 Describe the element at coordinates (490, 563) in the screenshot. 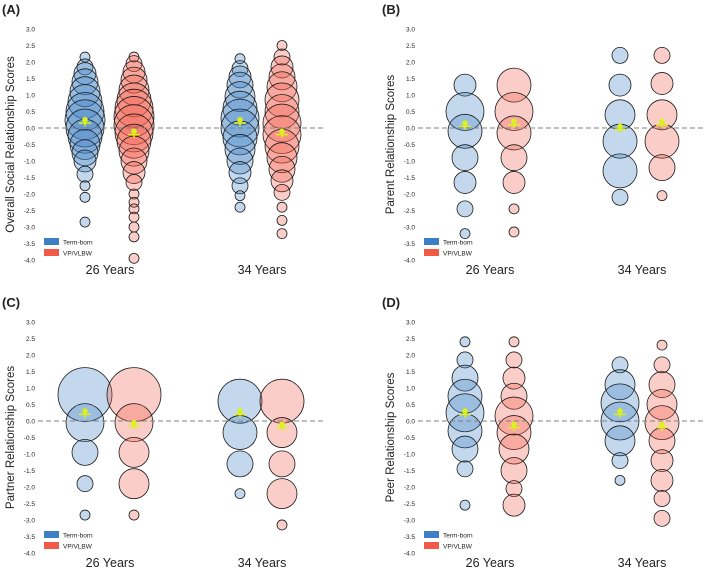

I see `x-category-label: 26 Years` at that location.